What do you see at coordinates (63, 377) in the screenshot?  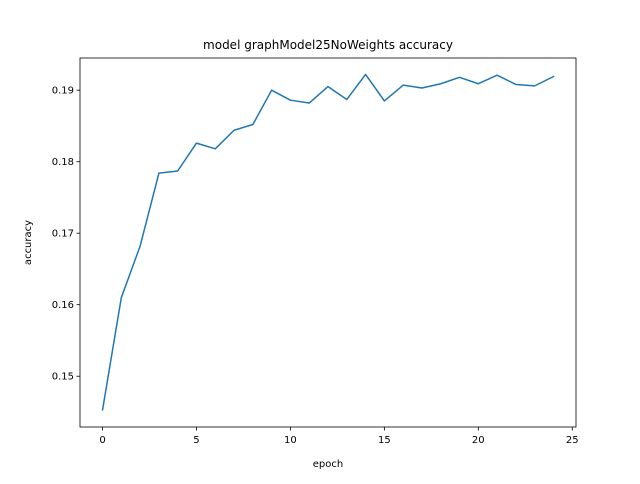 I see `y-tick-label: 0.15` at bounding box center [63, 377].